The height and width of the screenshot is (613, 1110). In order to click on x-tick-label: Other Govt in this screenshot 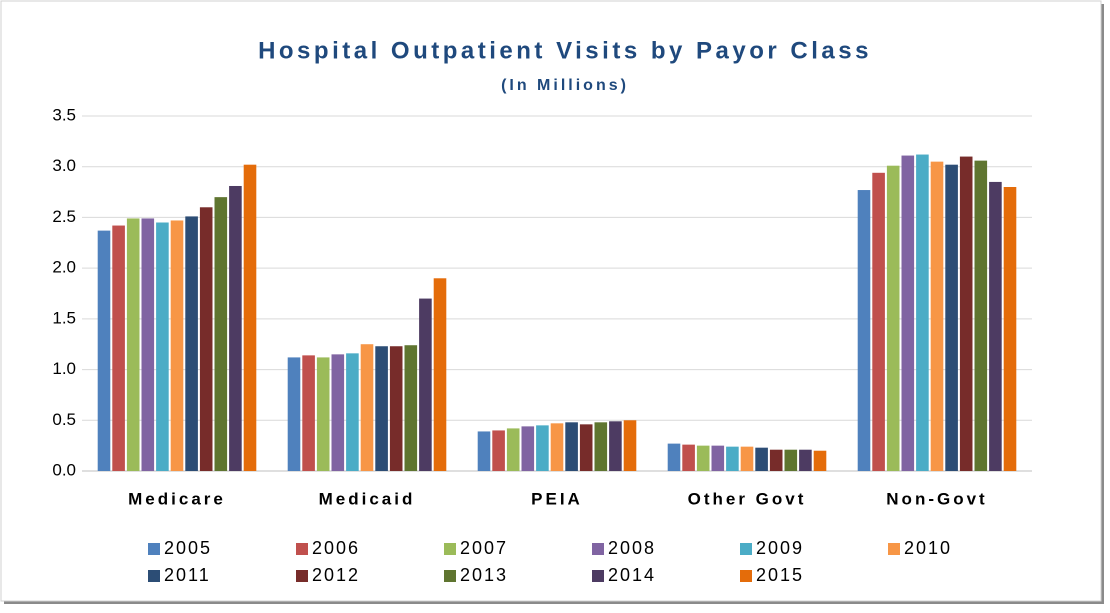, I will do `click(747, 498)`.